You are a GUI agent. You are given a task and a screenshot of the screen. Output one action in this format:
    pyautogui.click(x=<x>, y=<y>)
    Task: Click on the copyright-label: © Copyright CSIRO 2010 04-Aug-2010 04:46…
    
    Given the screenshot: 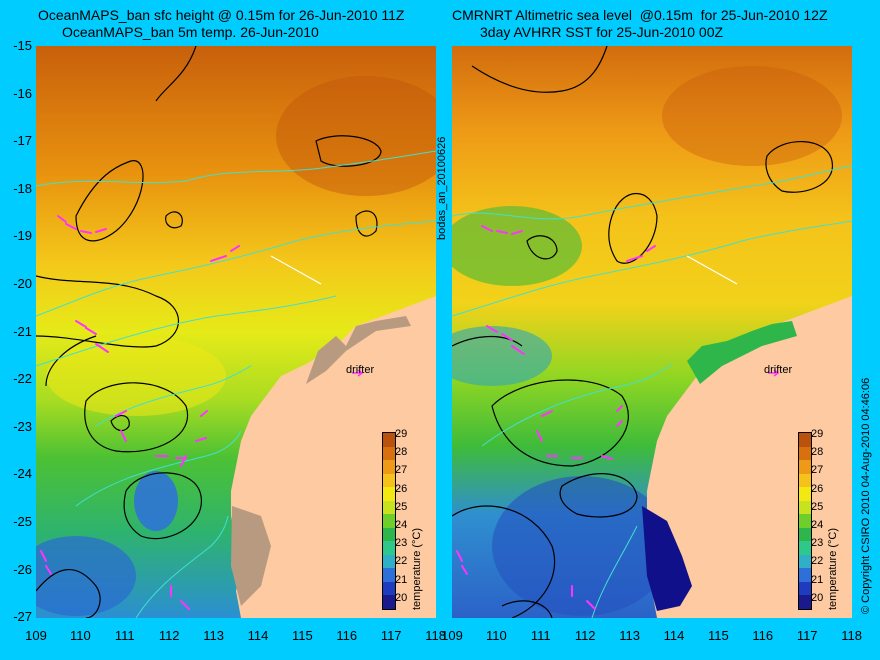 What is the action you would take?
    pyautogui.click(x=866, y=495)
    